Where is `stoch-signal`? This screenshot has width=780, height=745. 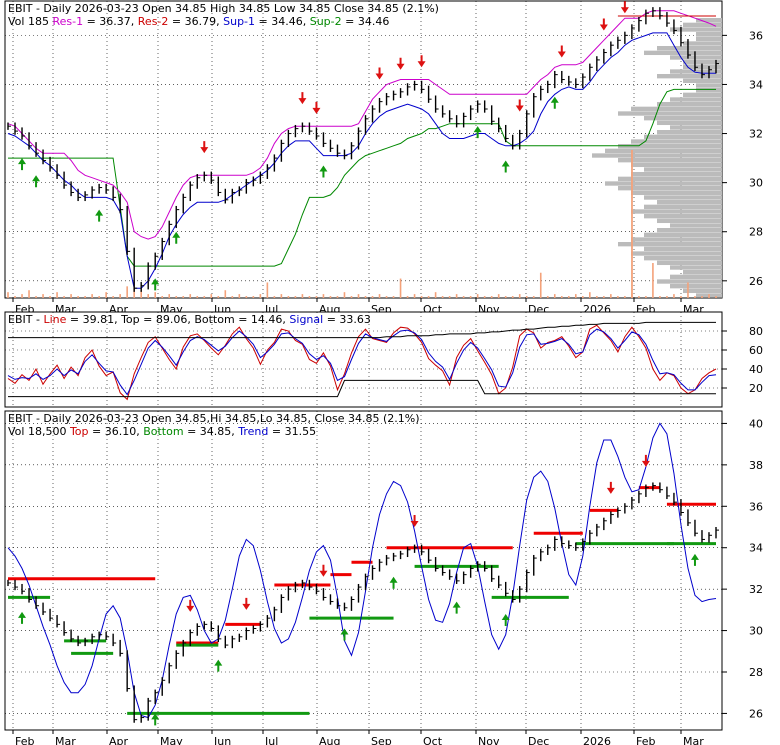 stoch-signal is located at coordinates (362, 362).